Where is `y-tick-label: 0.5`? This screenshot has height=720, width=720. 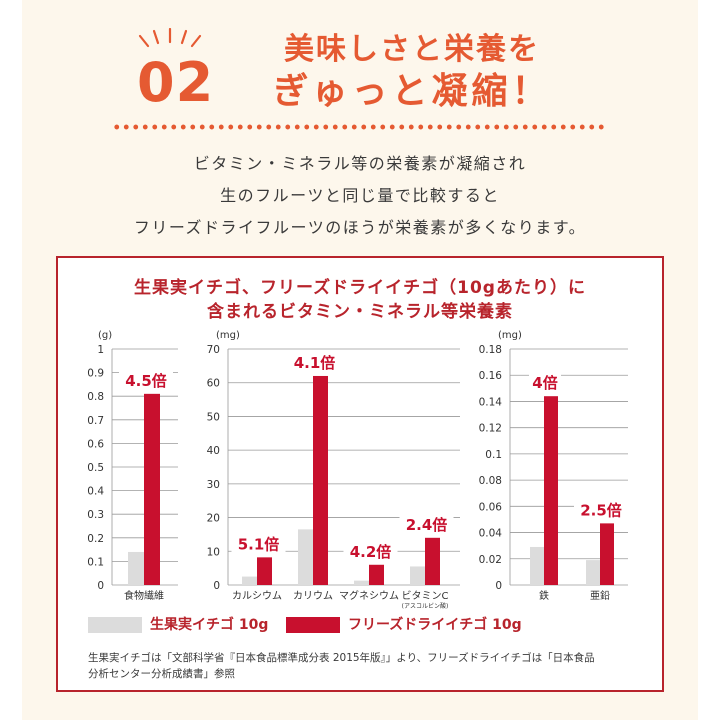 y-tick-label: 0.5 is located at coordinates (95, 468).